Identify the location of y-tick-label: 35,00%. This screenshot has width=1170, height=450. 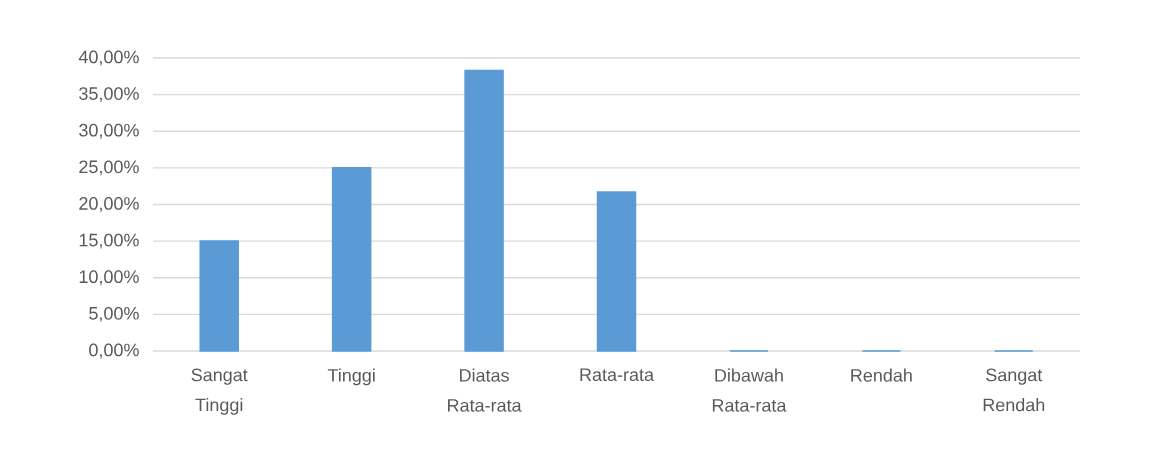
(109, 95).